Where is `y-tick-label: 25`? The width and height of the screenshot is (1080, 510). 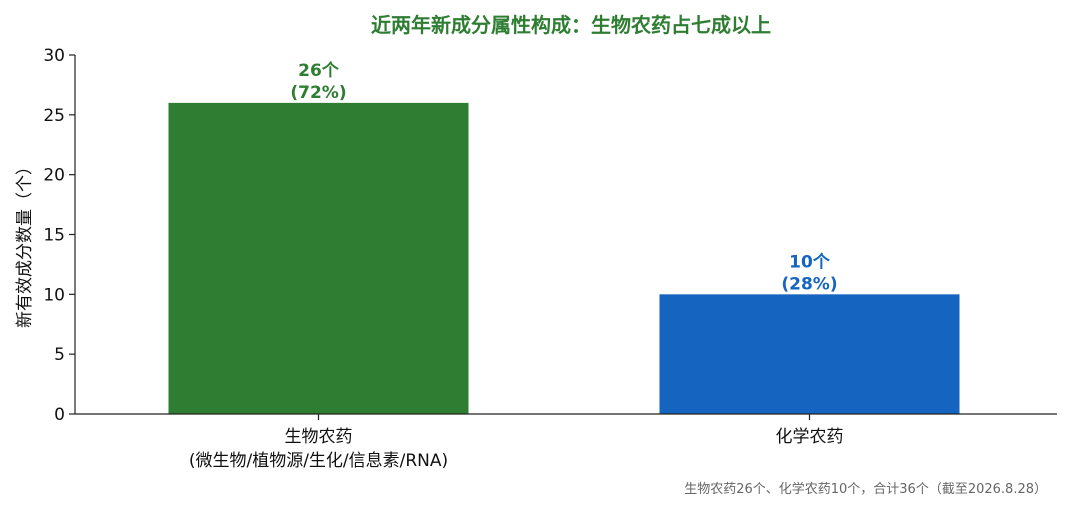
y-tick-label: 25 is located at coordinates (54, 116).